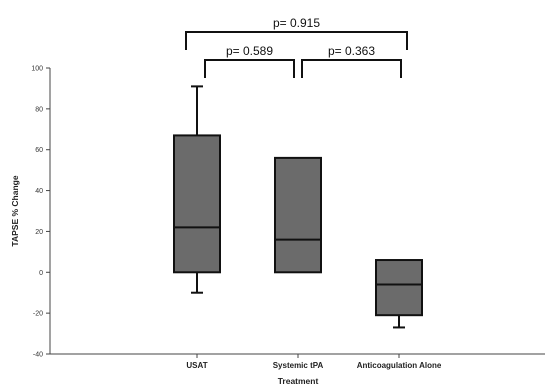  I want to click on box-systemic-tpa, so click(298, 215).